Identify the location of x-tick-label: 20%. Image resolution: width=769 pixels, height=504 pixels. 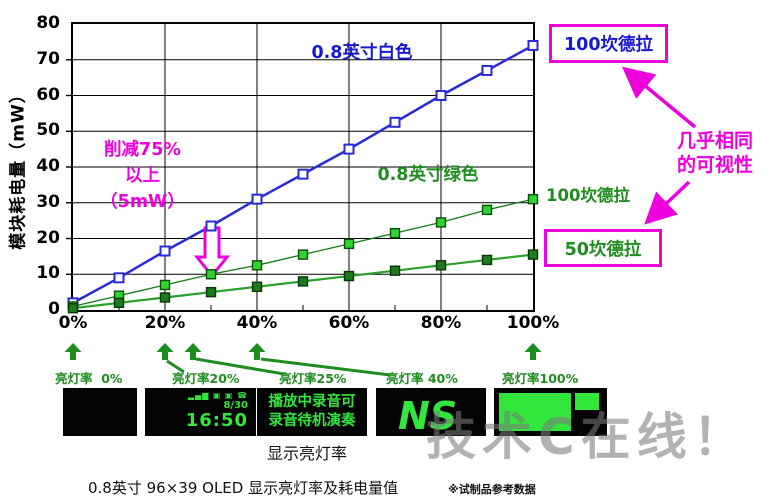
(165, 323).